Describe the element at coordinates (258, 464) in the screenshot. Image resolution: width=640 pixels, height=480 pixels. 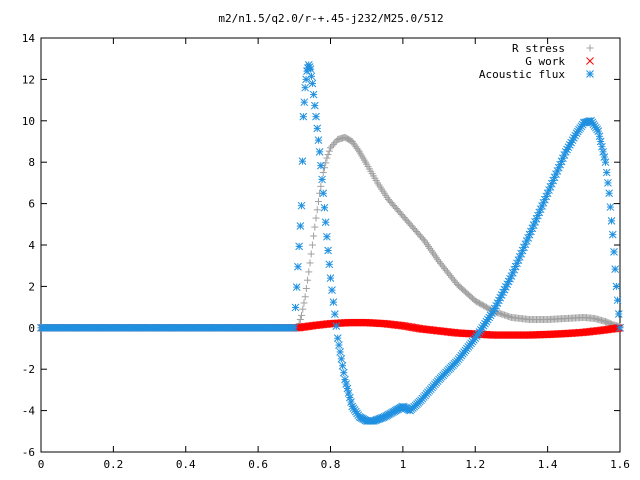
I see `x-tick-label: 0.6` at that location.